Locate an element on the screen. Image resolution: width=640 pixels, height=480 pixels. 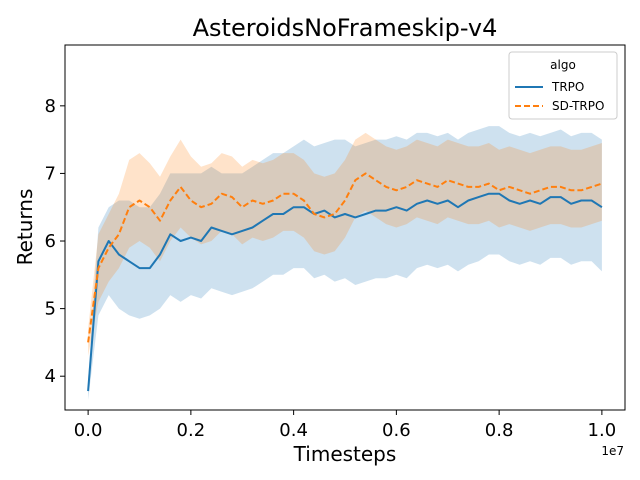
y-axis-ticks: 4 5 6 7 8 is located at coordinates (55, 241).